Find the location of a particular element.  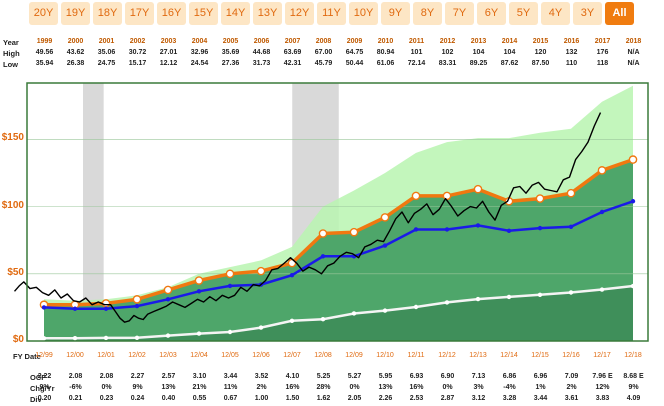

fund-cell-div: 0.40 is located at coordinates (168, 398).